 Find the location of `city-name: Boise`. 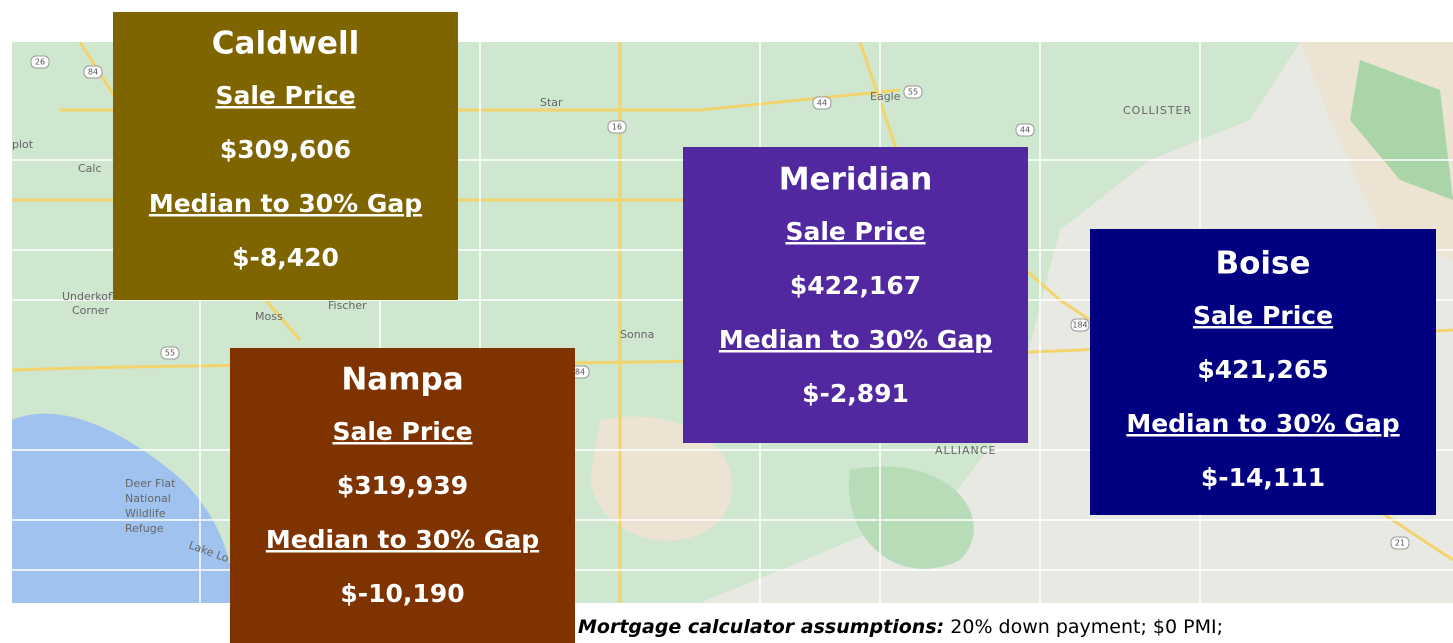

city-name: Boise is located at coordinates (1262, 264).